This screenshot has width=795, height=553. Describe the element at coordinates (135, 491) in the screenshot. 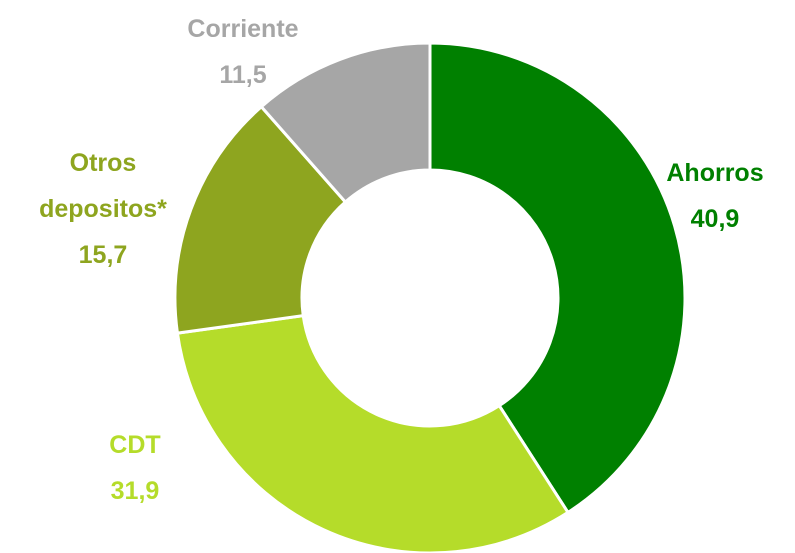

I see `value-label: 31,9` at that location.